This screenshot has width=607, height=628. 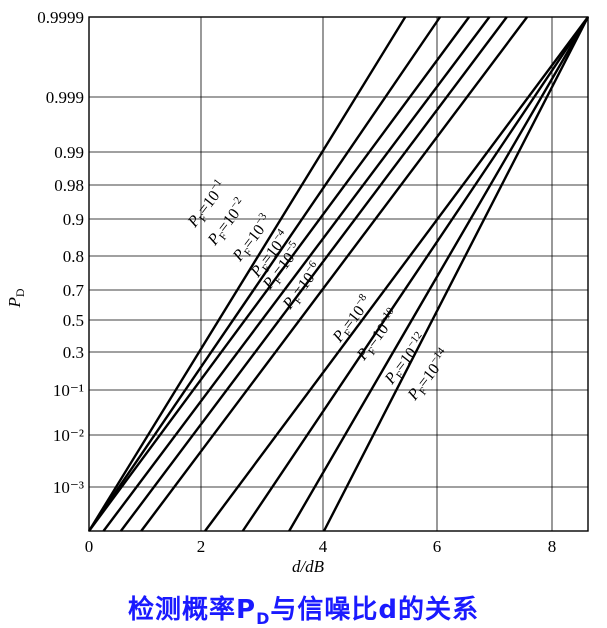 I want to click on x-tick-label-3: 6, so click(x=437, y=546).